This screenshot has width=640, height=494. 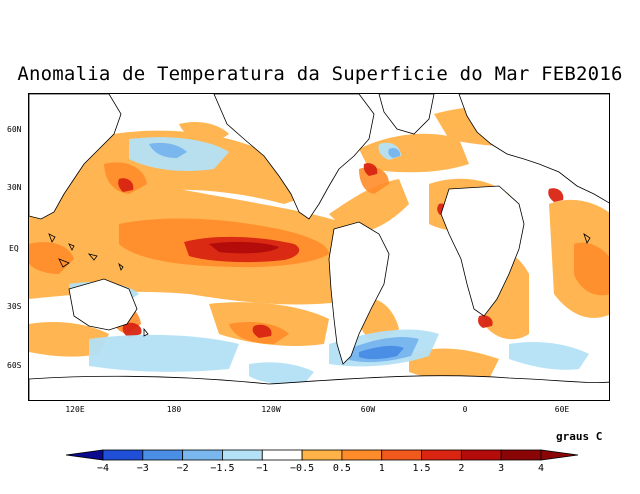 What do you see at coordinates (142, 468) in the screenshot?
I see `colorbar-tick-label: −3` at bounding box center [142, 468].